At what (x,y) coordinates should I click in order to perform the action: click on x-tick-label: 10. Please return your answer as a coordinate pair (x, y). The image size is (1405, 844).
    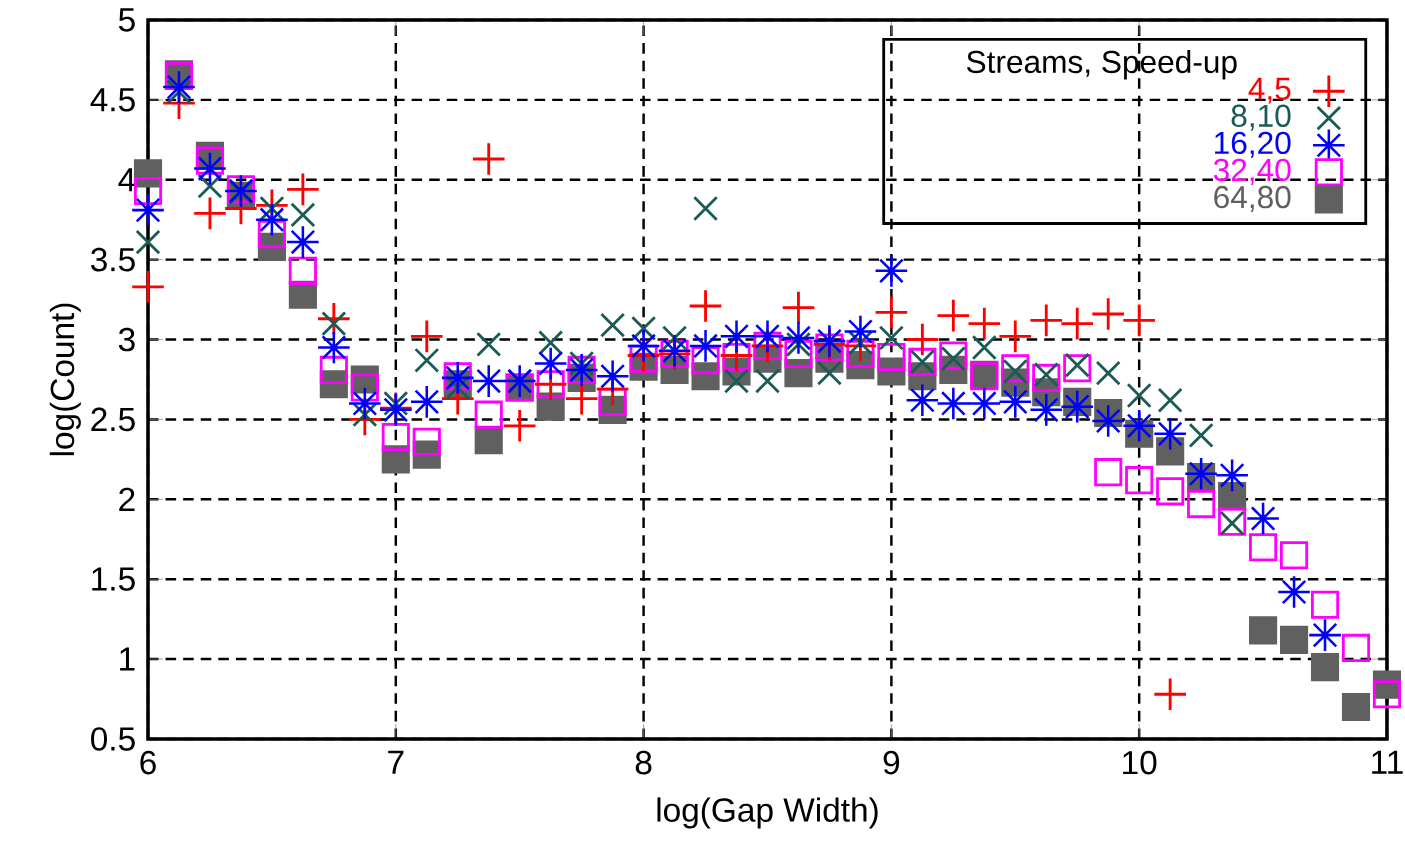
    Looking at the image, I should click on (1140, 762).